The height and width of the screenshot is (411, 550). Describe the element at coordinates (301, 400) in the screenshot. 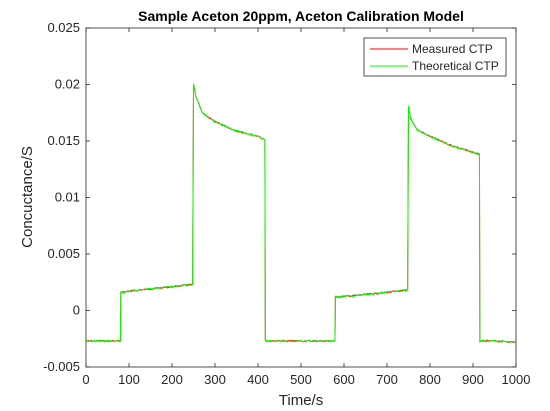

I see `x-axis-label: Time/s` at that location.